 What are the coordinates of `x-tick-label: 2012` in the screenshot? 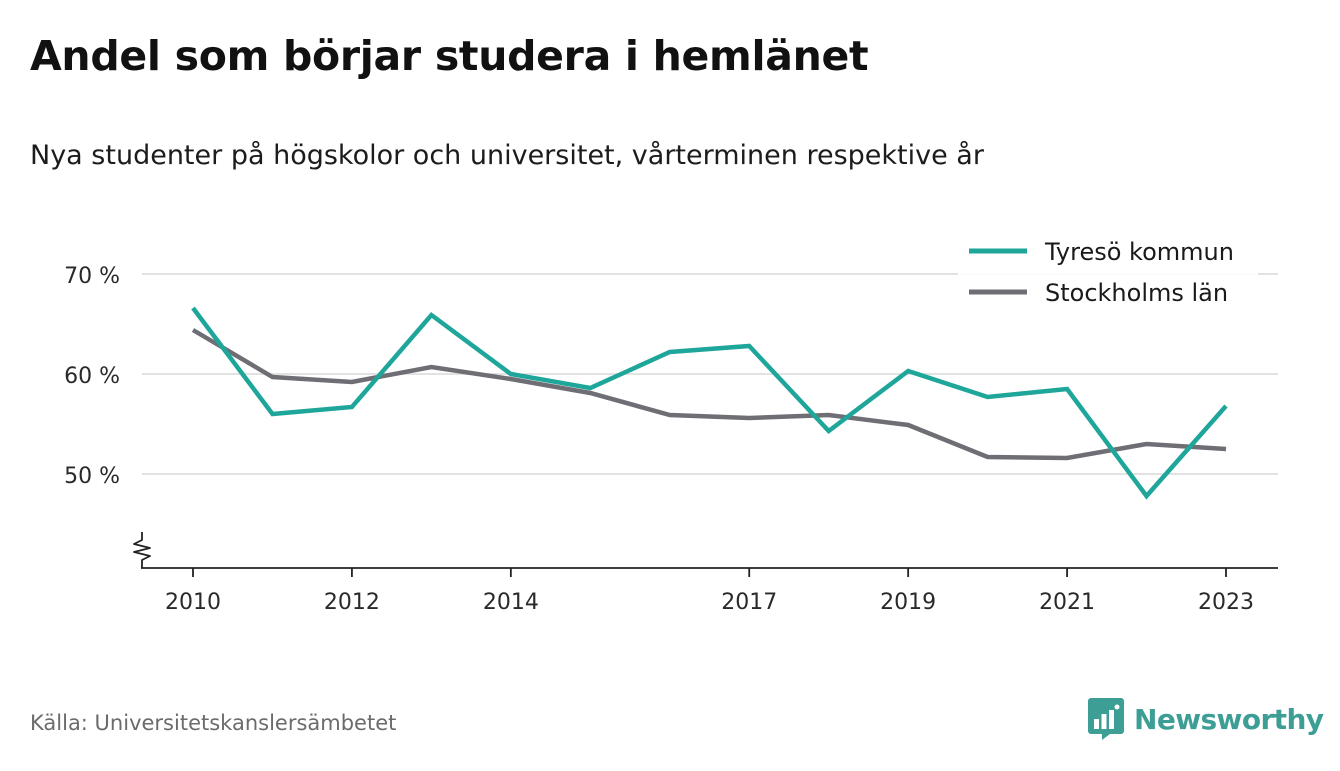 It's located at (352, 602).